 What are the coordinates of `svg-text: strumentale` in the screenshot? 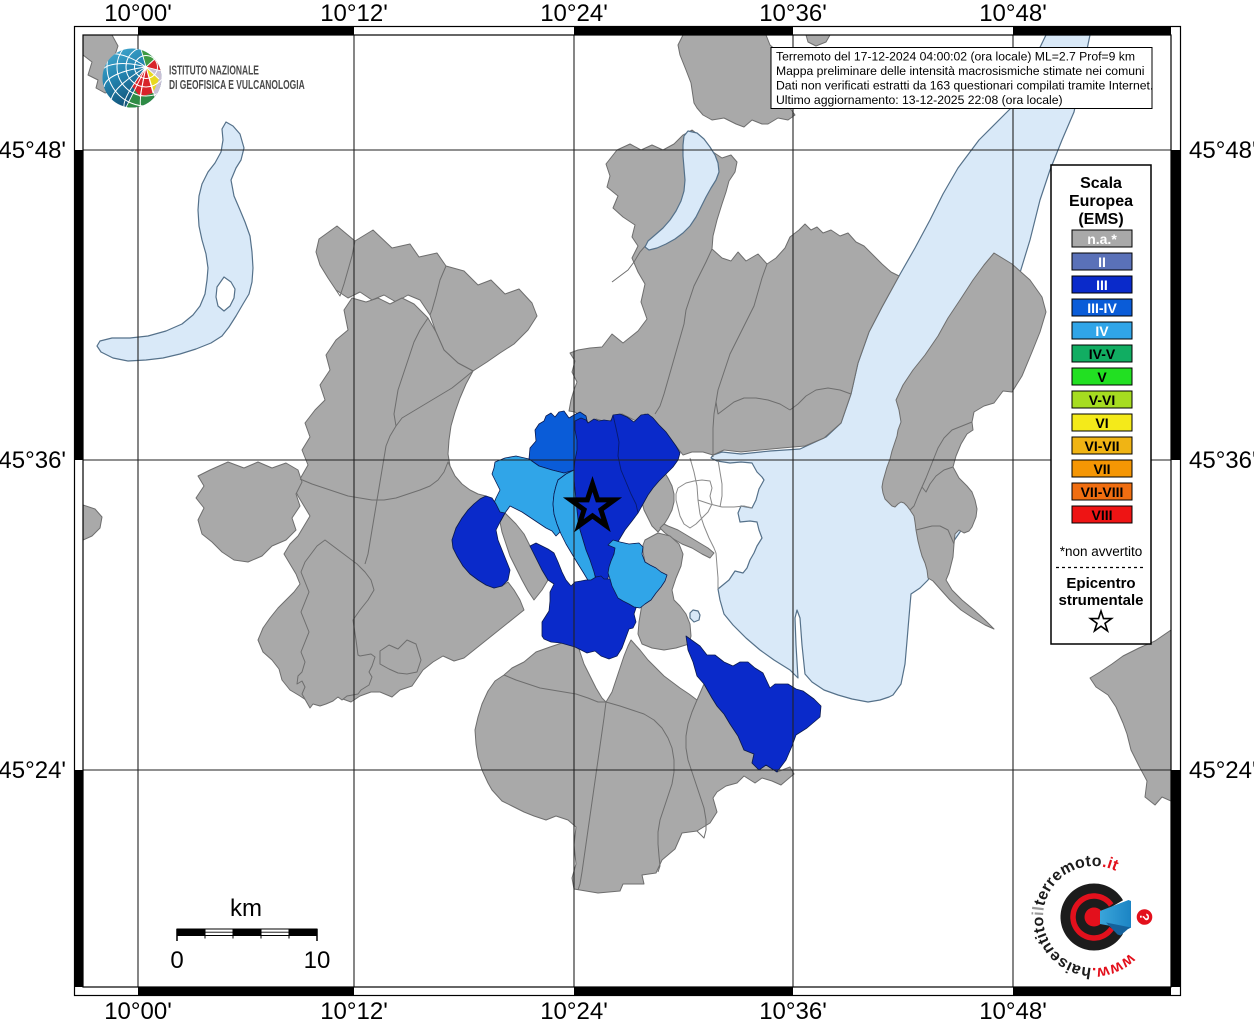 It's located at (1100, 600).